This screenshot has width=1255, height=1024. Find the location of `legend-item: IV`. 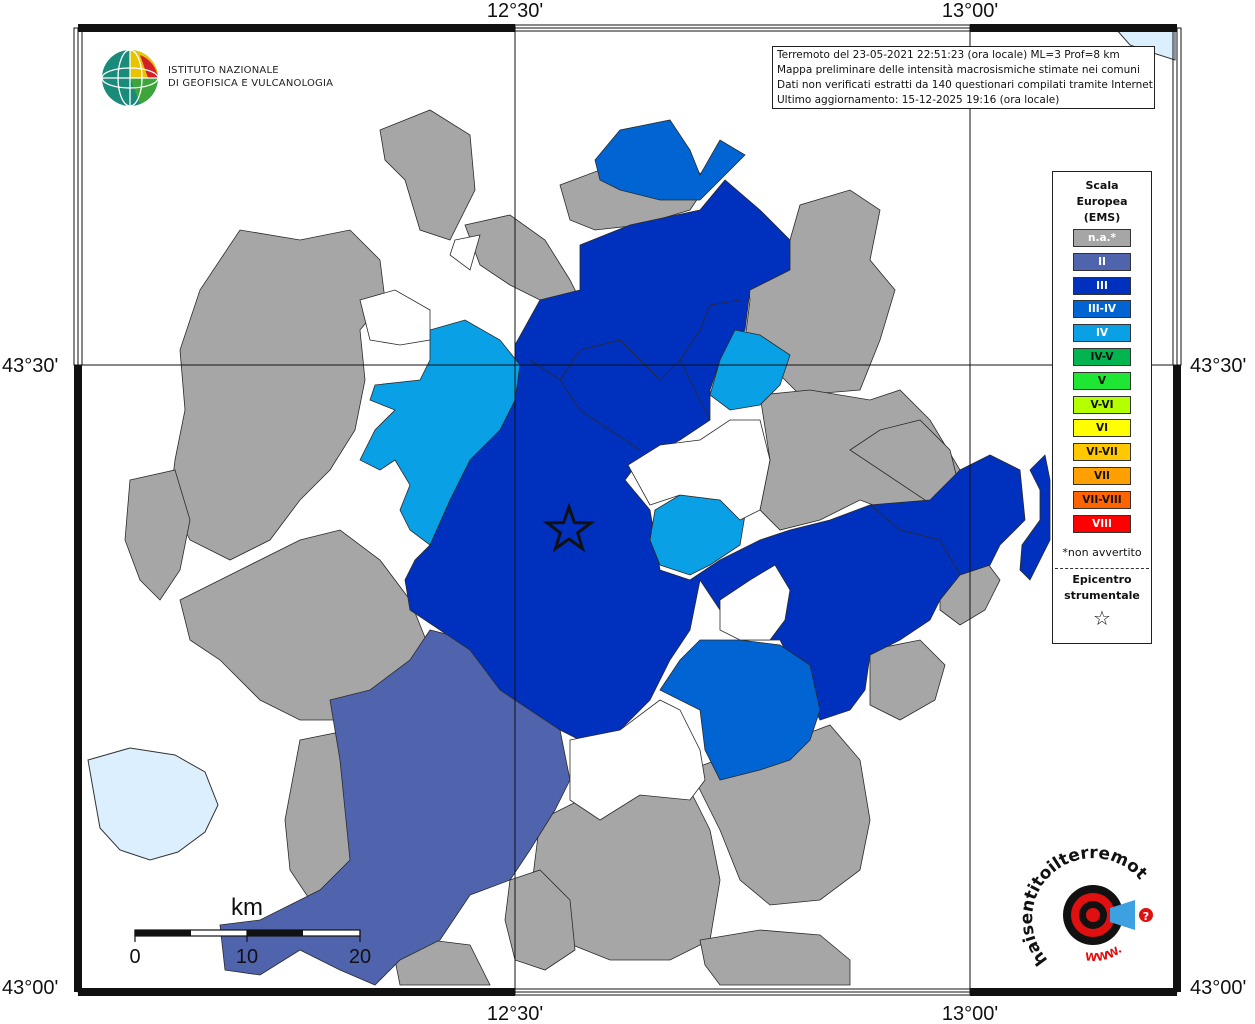

legend-item: IV is located at coordinates (1102, 333).